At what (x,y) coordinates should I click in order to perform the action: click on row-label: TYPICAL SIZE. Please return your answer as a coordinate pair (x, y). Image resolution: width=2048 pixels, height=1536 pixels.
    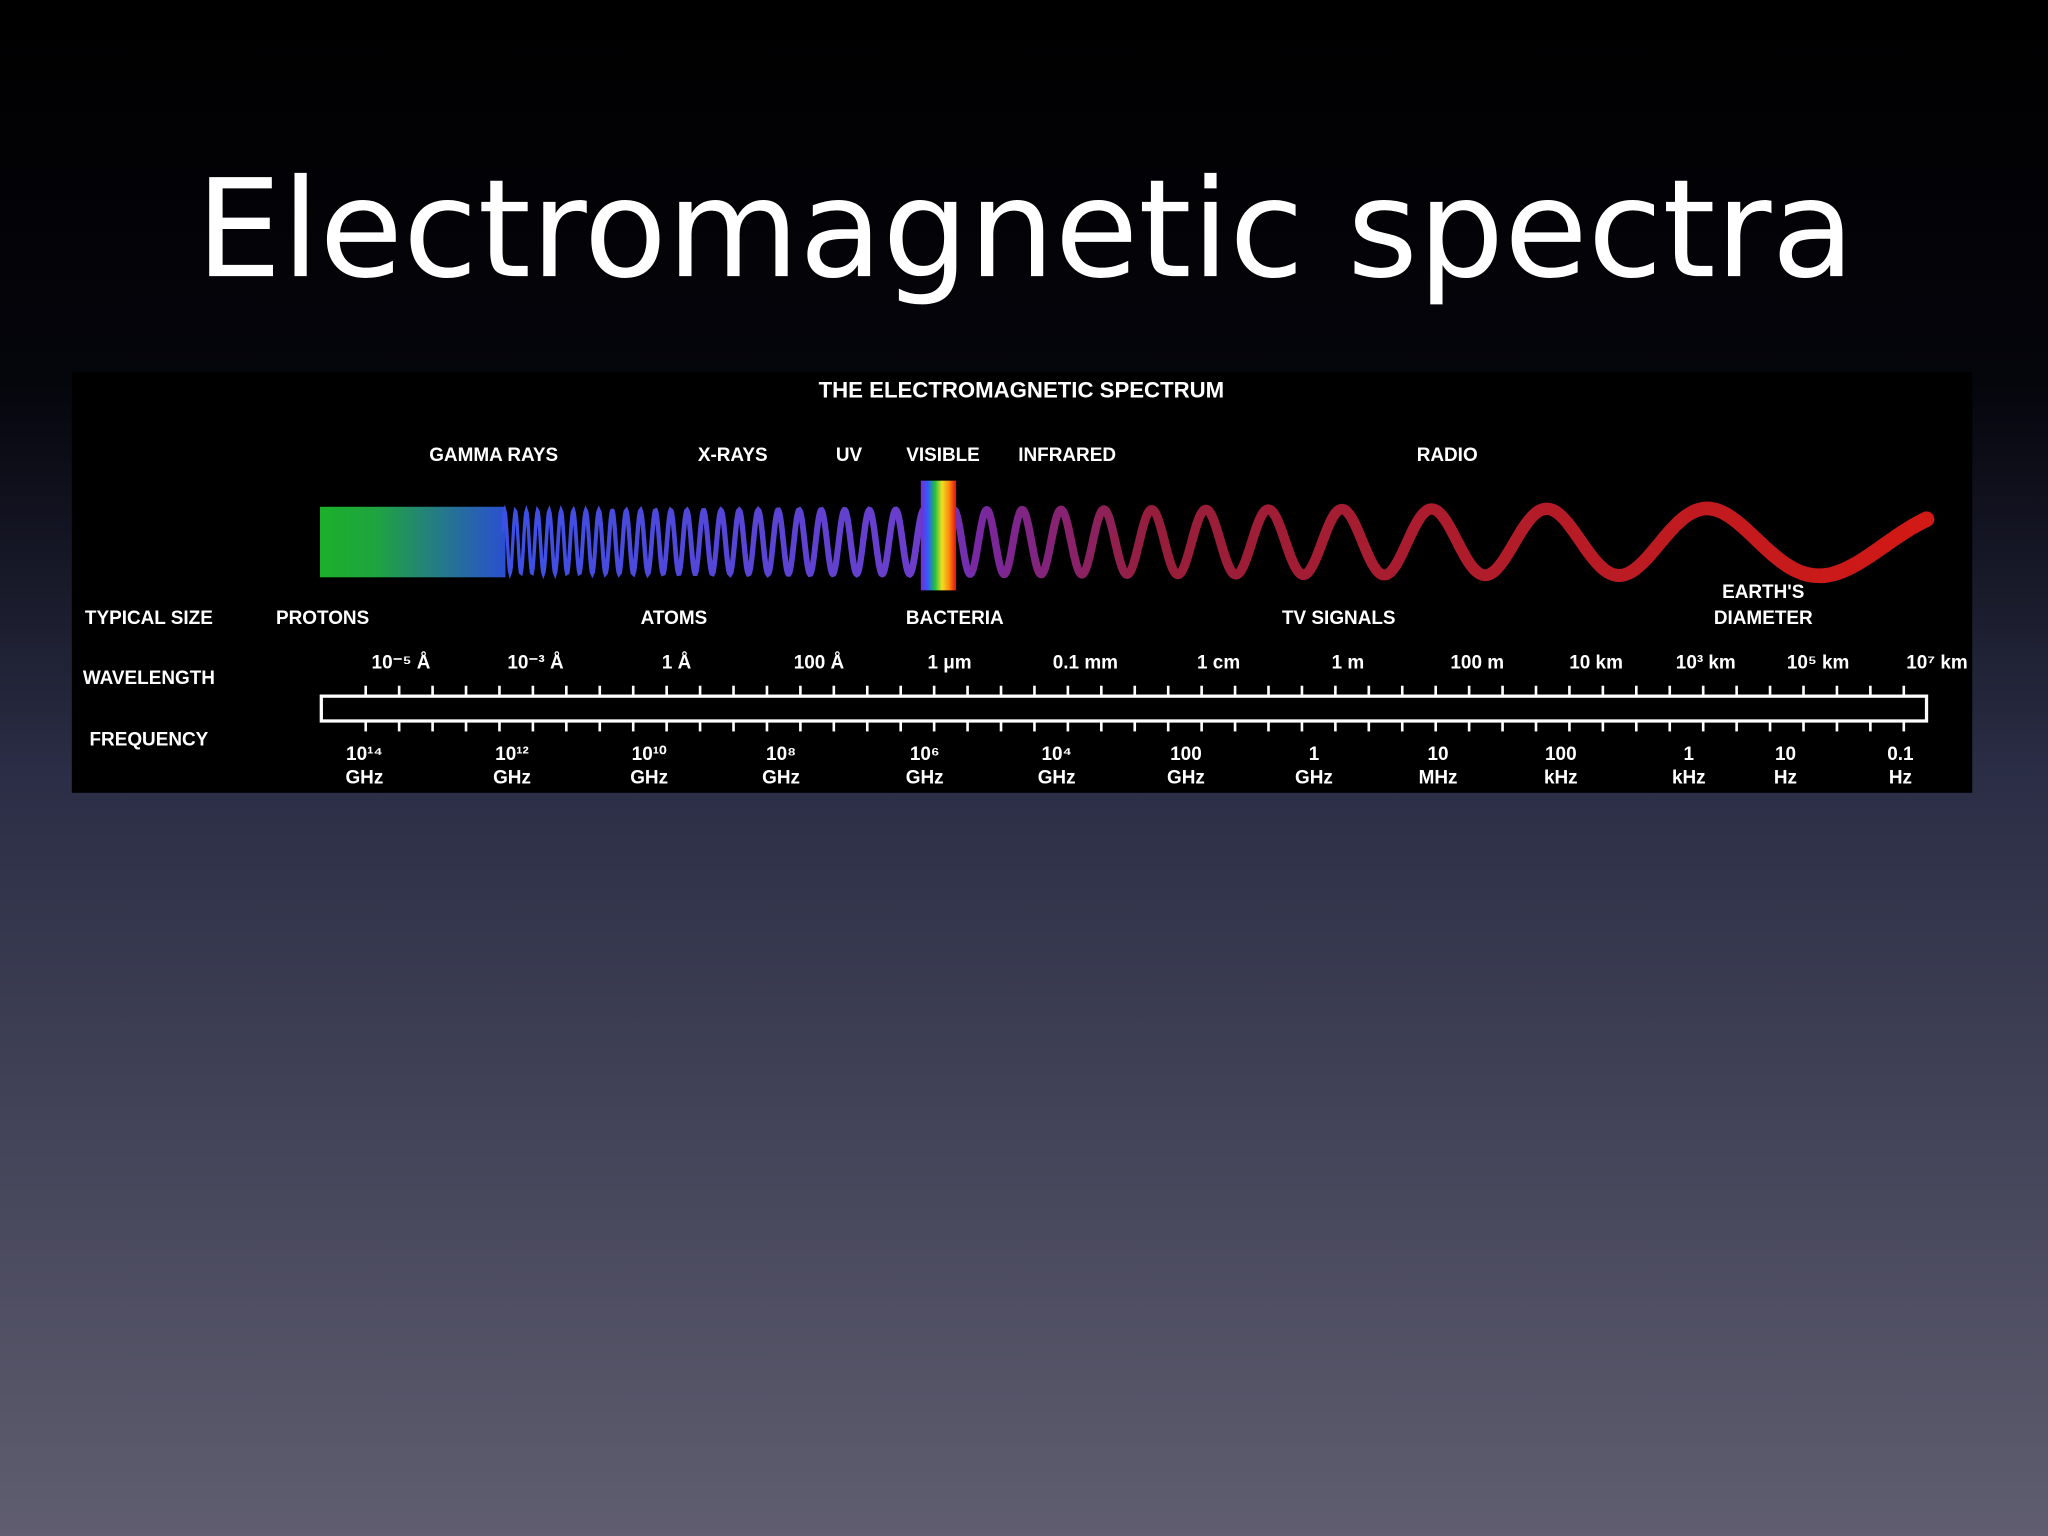
    Looking at the image, I should click on (149, 618).